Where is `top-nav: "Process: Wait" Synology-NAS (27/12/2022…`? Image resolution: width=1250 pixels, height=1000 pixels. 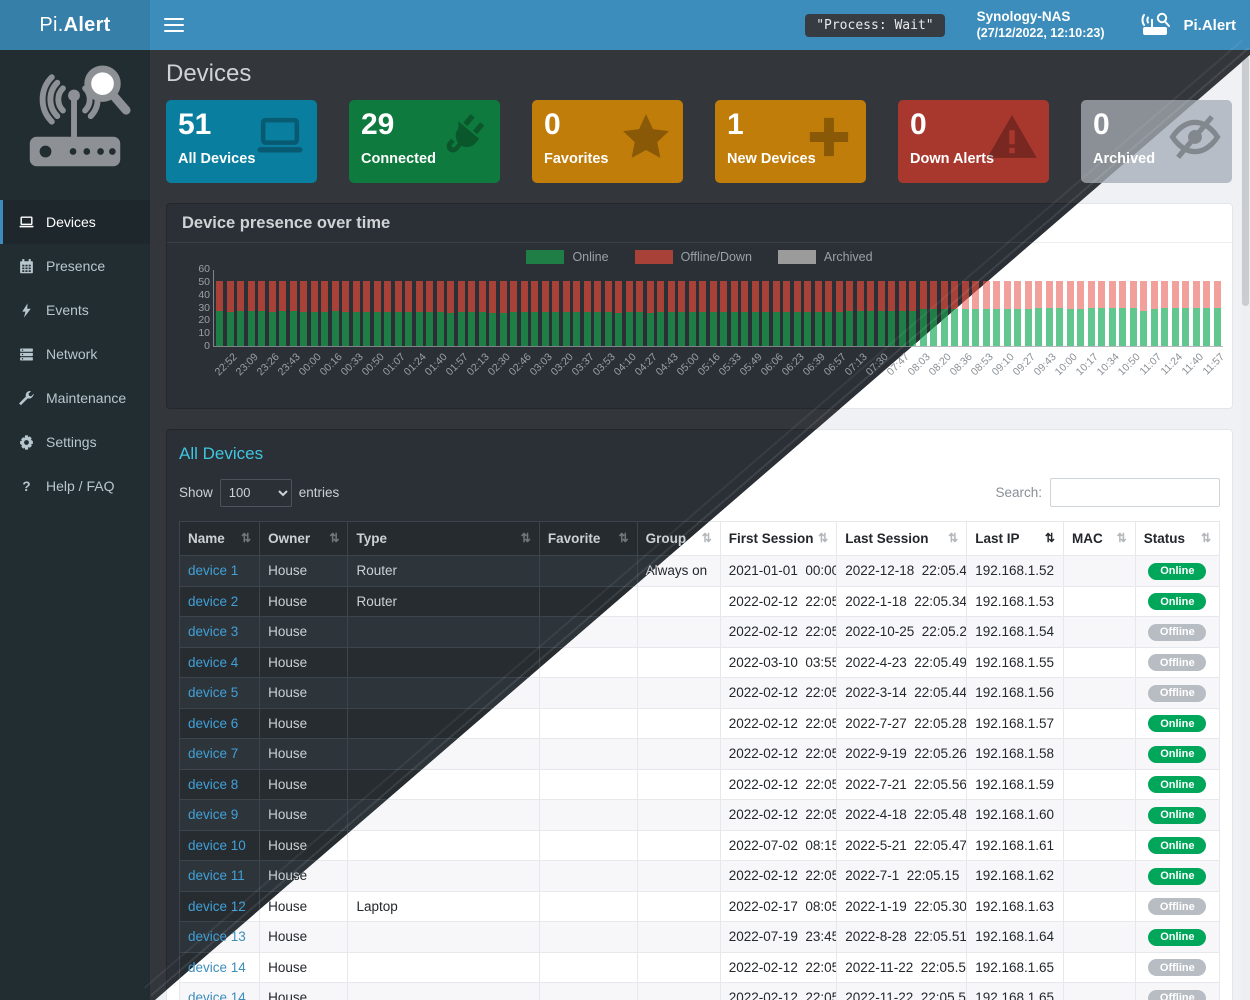 top-nav: "Process: Wait" Synology-NAS (27/12/2022… is located at coordinates (700, 25).